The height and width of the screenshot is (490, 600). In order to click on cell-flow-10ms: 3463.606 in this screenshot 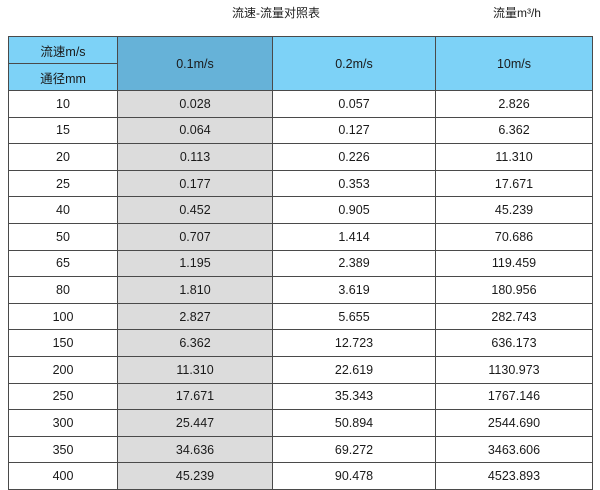, I will do `click(514, 449)`.